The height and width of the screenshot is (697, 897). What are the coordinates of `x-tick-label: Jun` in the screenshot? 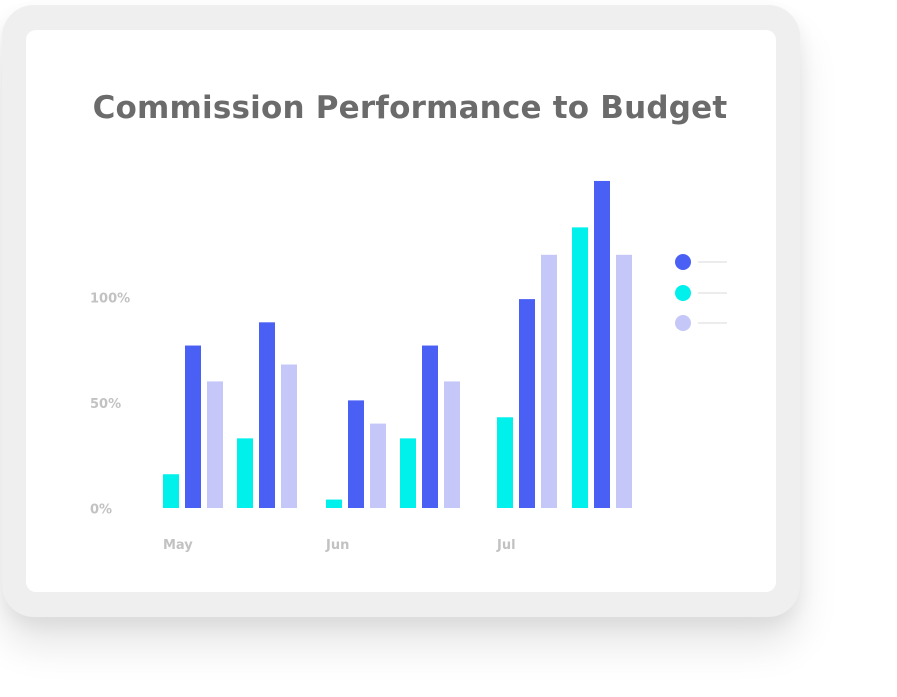 It's located at (337, 545).